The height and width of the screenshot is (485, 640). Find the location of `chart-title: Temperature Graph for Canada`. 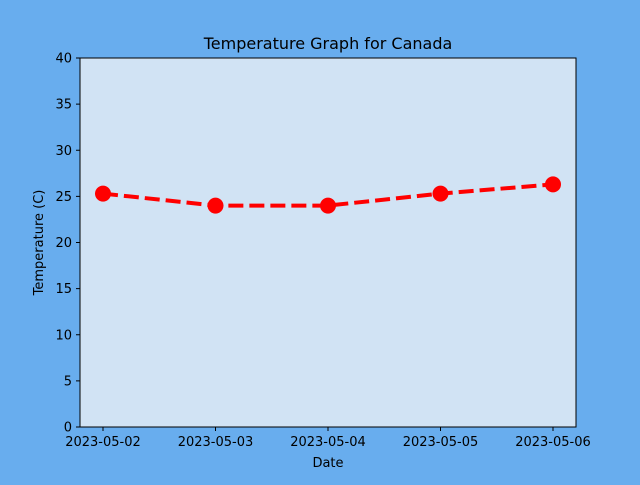

chart-title: Temperature Graph for Canada is located at coordinates (328, 43).